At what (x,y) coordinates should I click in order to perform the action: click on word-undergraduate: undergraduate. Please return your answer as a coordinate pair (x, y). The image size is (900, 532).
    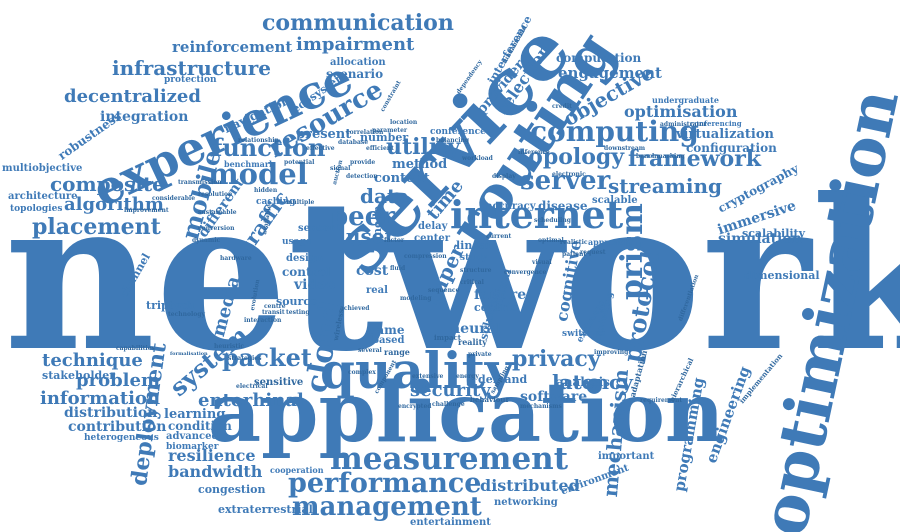
    Looking at the image, I should click on (685, 100).